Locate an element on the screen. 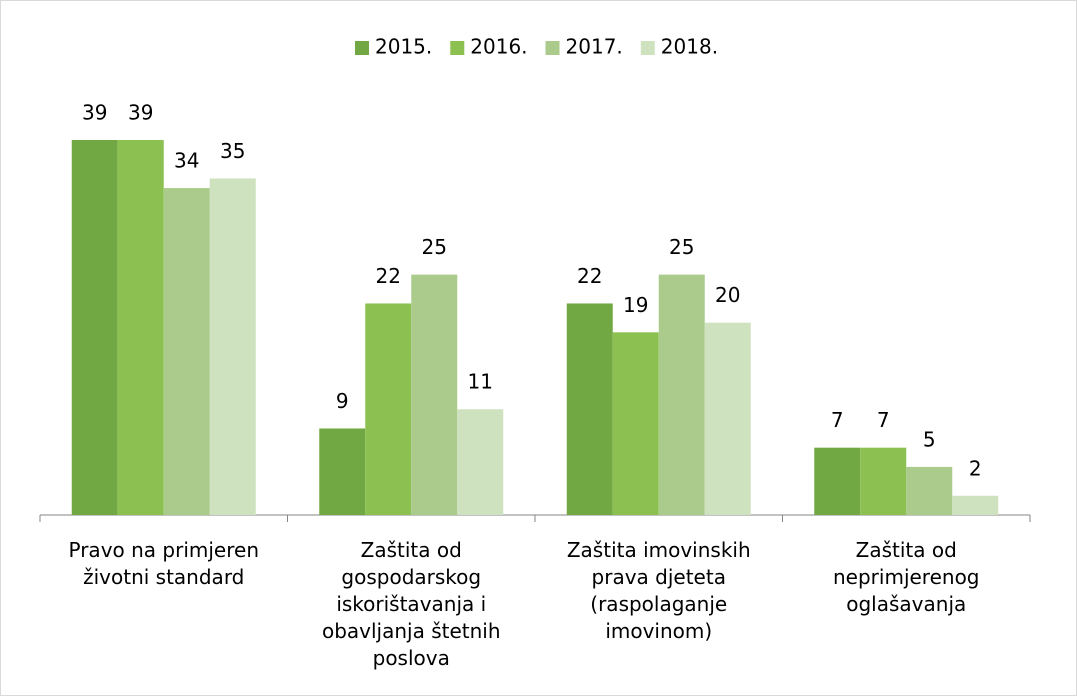  data-label: 34 is located at coordinates (186, 161).